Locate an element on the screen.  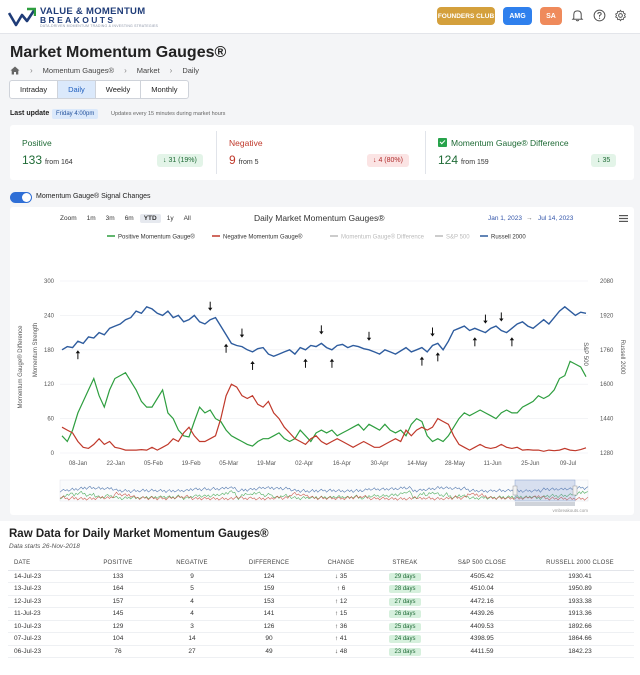
zoom-ytd-button: YTD is located at coordinates (150, 218).